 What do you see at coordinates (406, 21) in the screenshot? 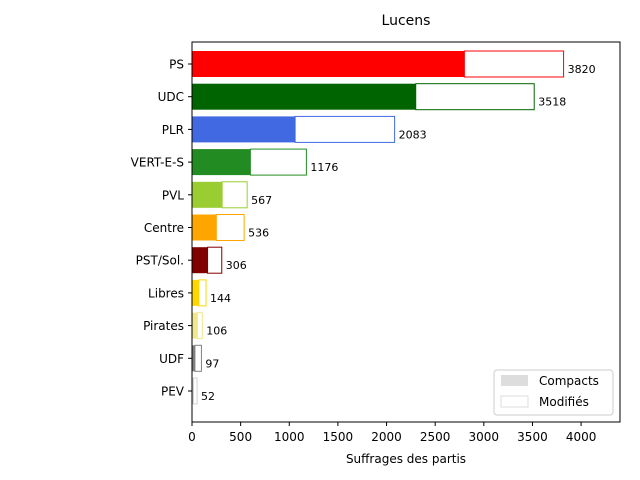
I see `chart-title: Lucens` at bounding box center [406, 21].